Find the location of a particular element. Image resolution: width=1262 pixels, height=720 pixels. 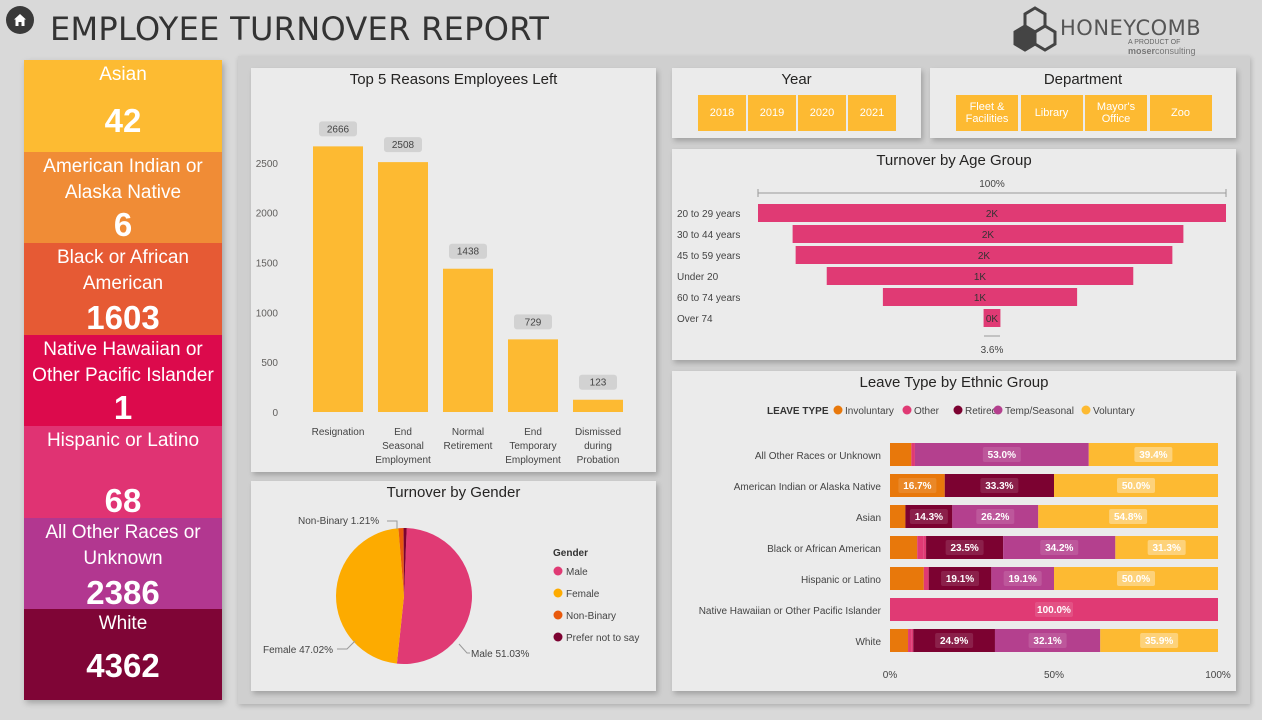

gender-legend-title: Gender is located at coordinates (570, 553).